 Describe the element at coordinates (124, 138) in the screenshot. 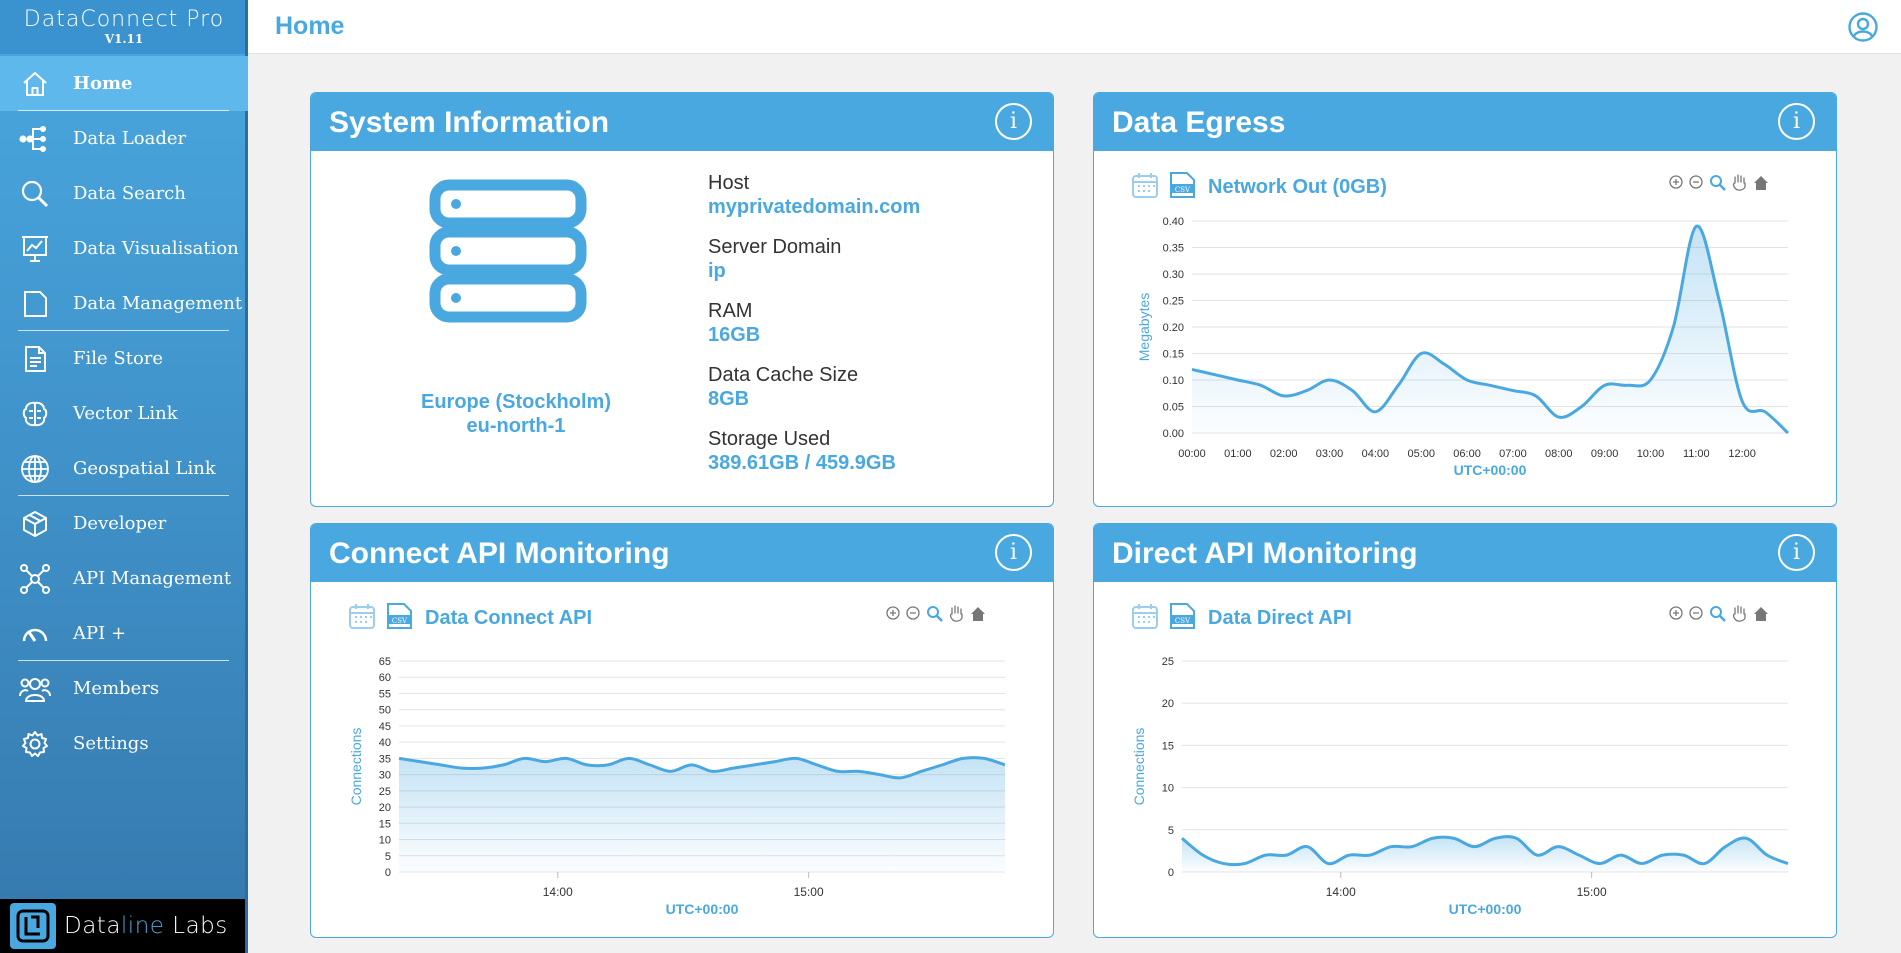

I see `sidebar-item-data-loader: Data Loader` at that location.